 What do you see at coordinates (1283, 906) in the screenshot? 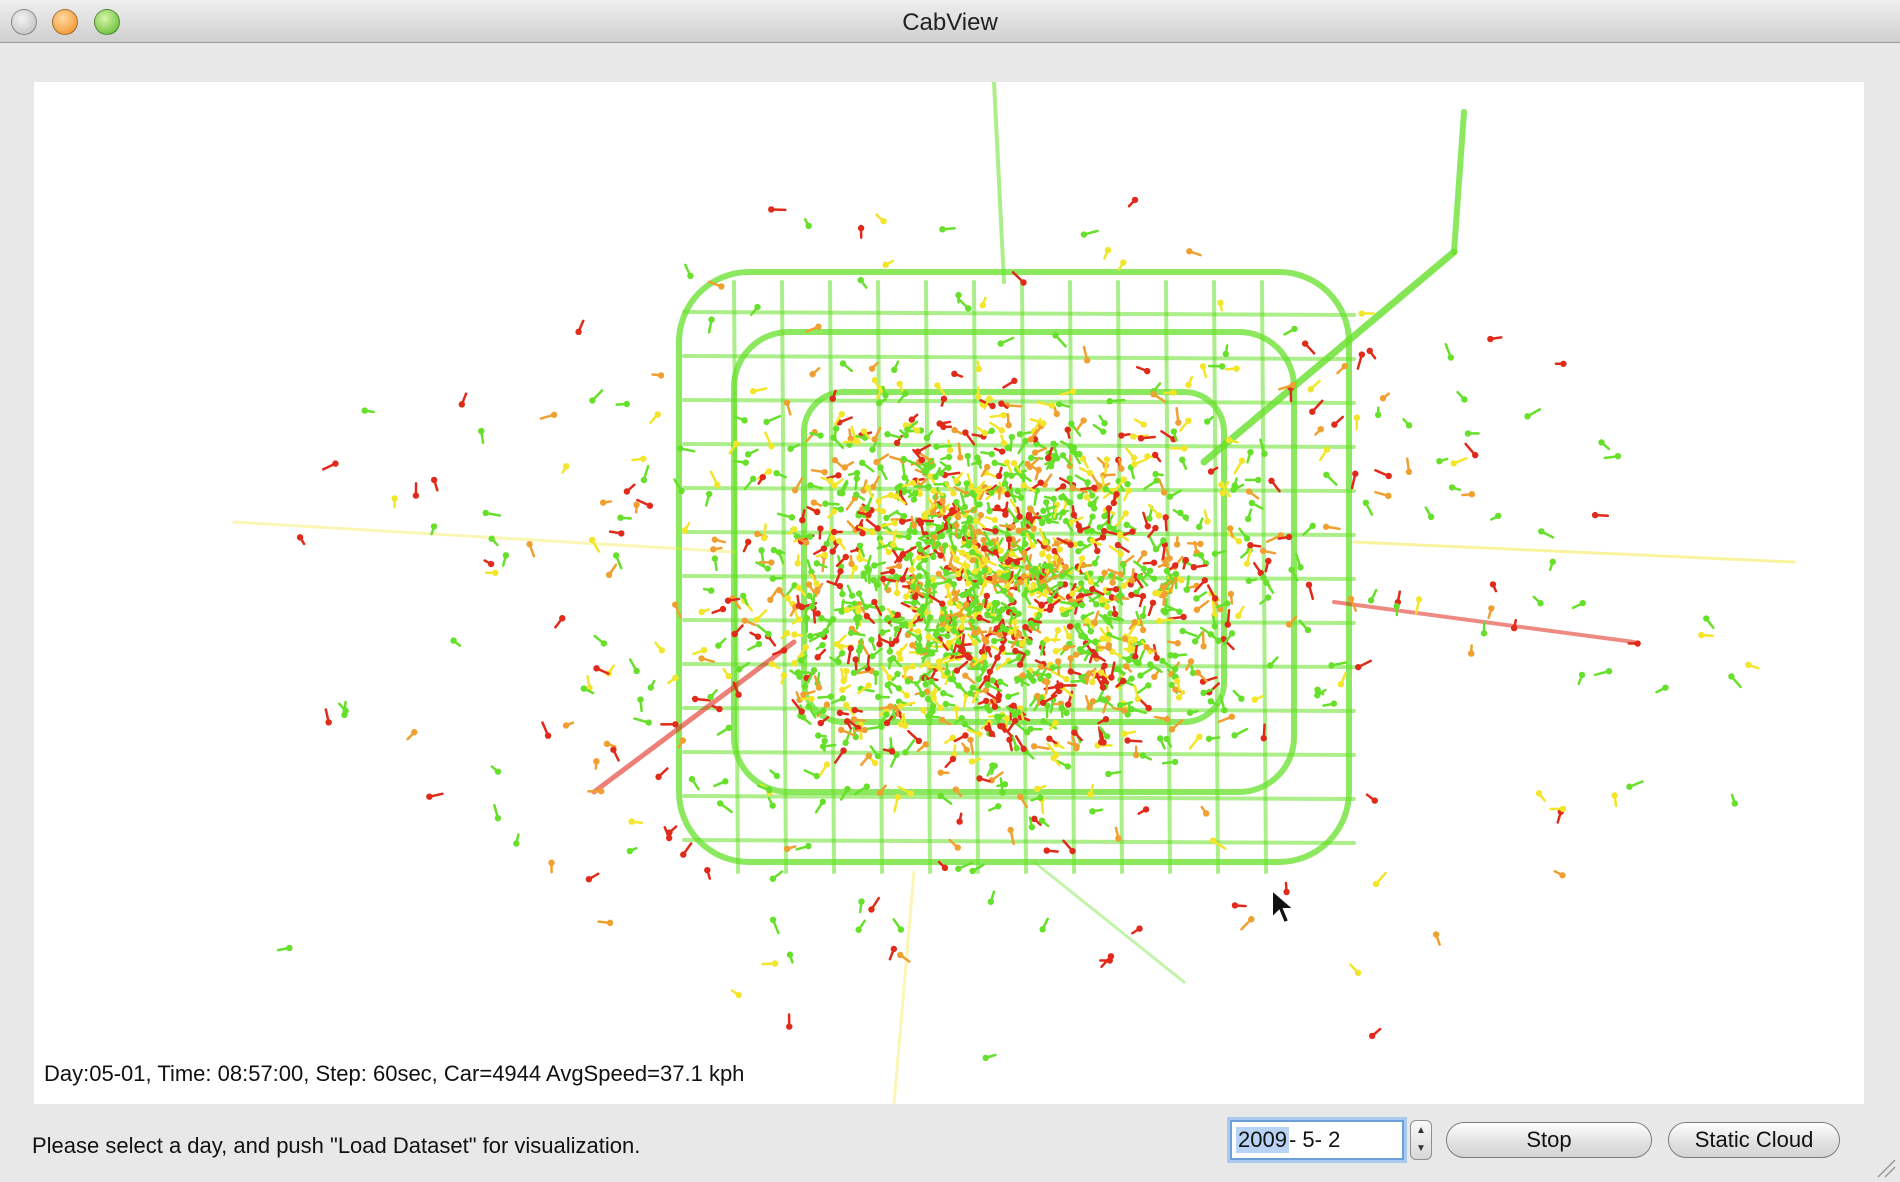
I see `mouse-pointer-icon` at bounding box center [1283, 906].